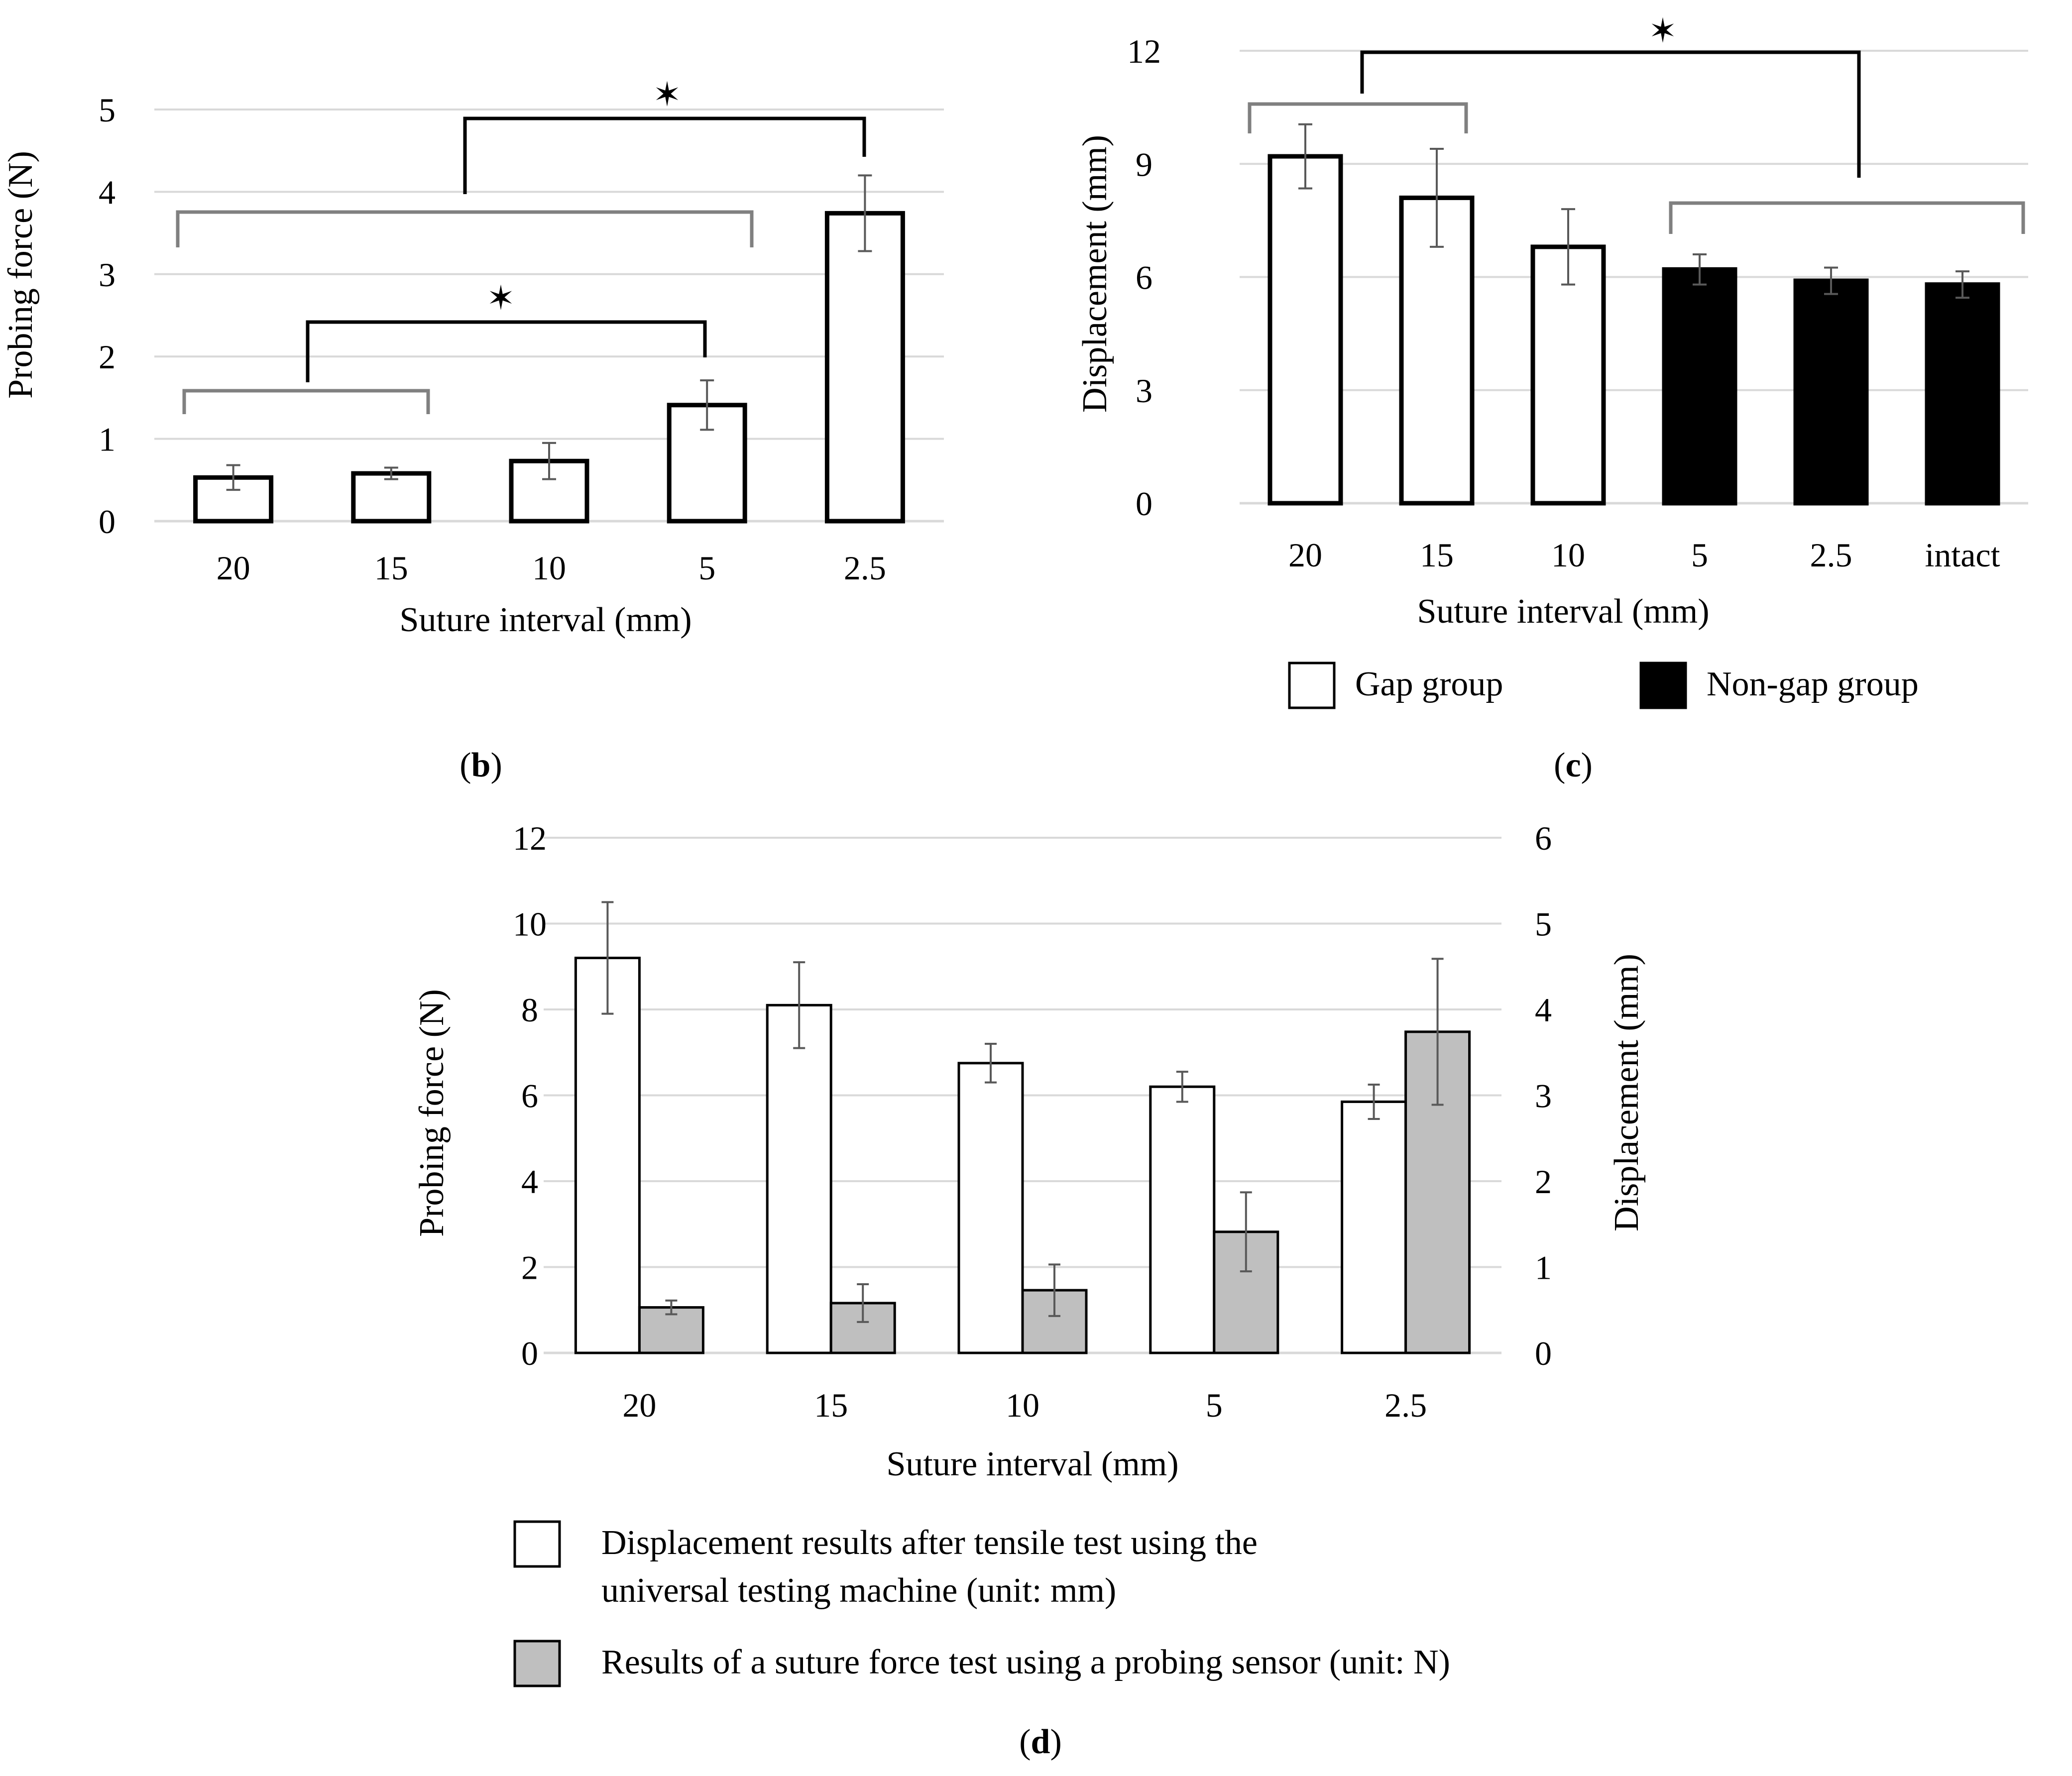 This screenshot has width=2072, height=1776. Describe the element at coordinates (529, 1268) in the screenshot. I see `chart-d-y-tick-label-left: 2` at that location.